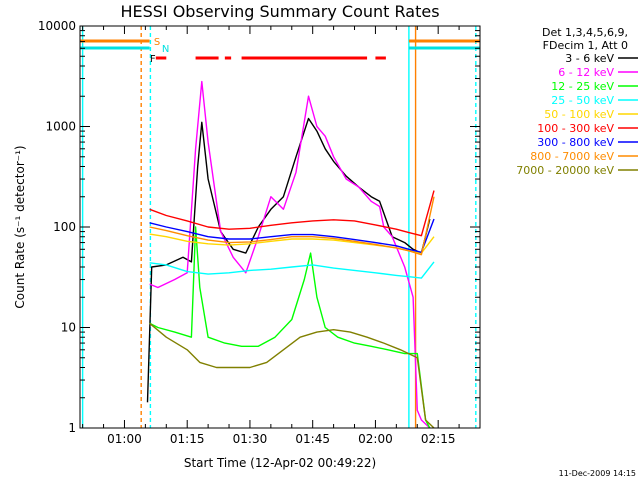 Image resolution: width=640 pixels, height=480 pixels. Describe the element at coordinates (157, 42) in the screenshot. I see `saa-flag-label: S` at that location.